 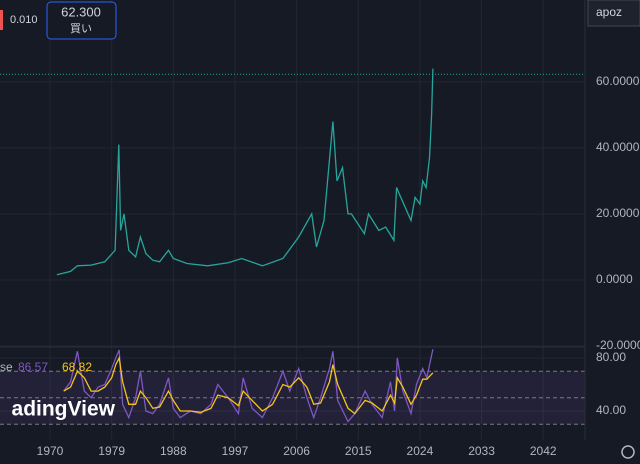 I want to click on y-tick-label: -20.0000, so click(x=618, y=345).